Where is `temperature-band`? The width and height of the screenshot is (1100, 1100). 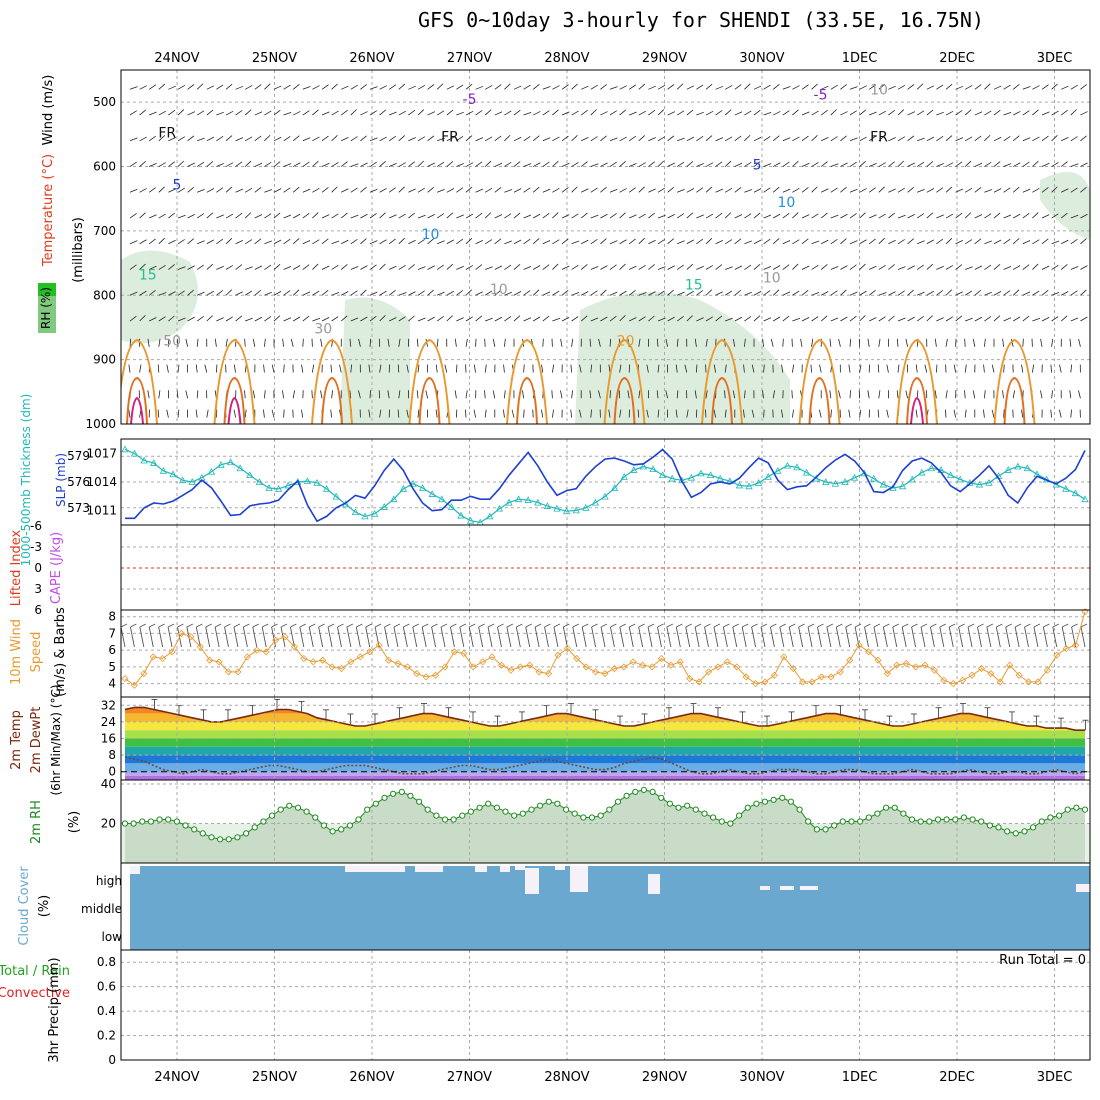 temperature-band is located at coordinates (605, 751).